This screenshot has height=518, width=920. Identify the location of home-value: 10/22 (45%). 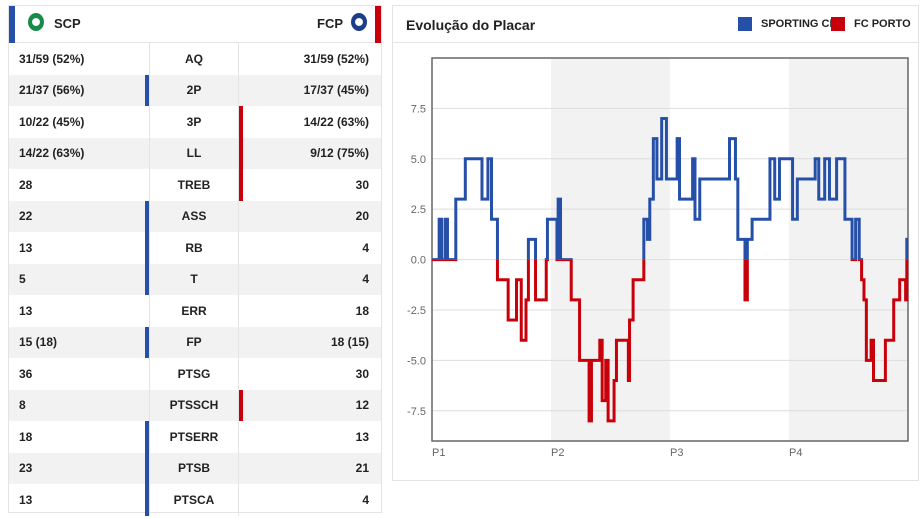
(52, 121).